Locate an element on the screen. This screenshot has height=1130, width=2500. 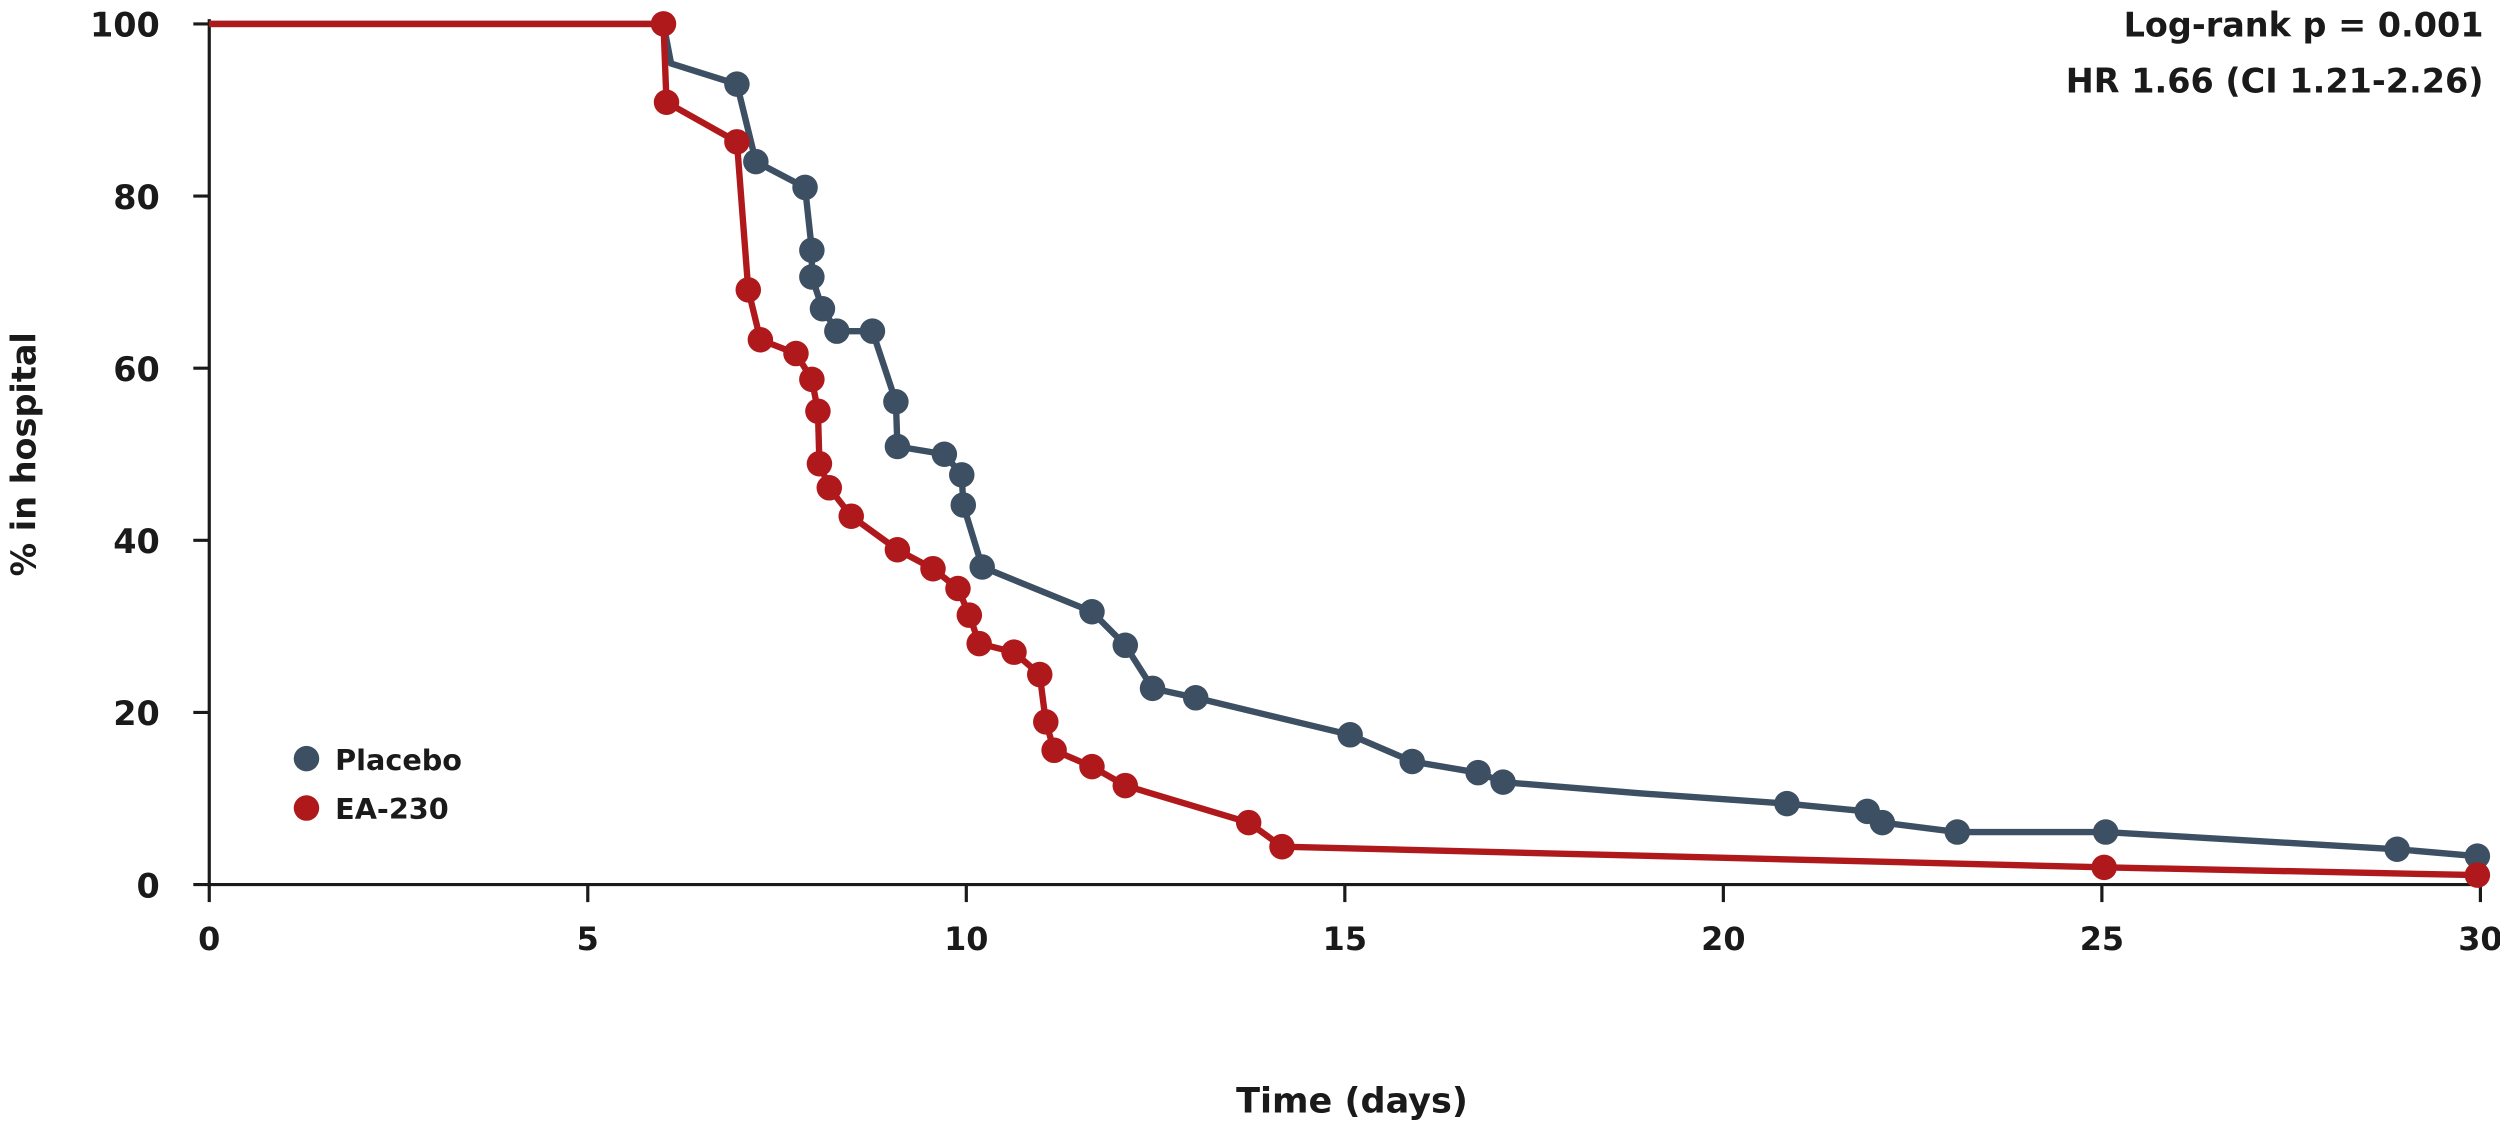
x-axis-label: Time (days) is located at coordinates (1352, 1100).